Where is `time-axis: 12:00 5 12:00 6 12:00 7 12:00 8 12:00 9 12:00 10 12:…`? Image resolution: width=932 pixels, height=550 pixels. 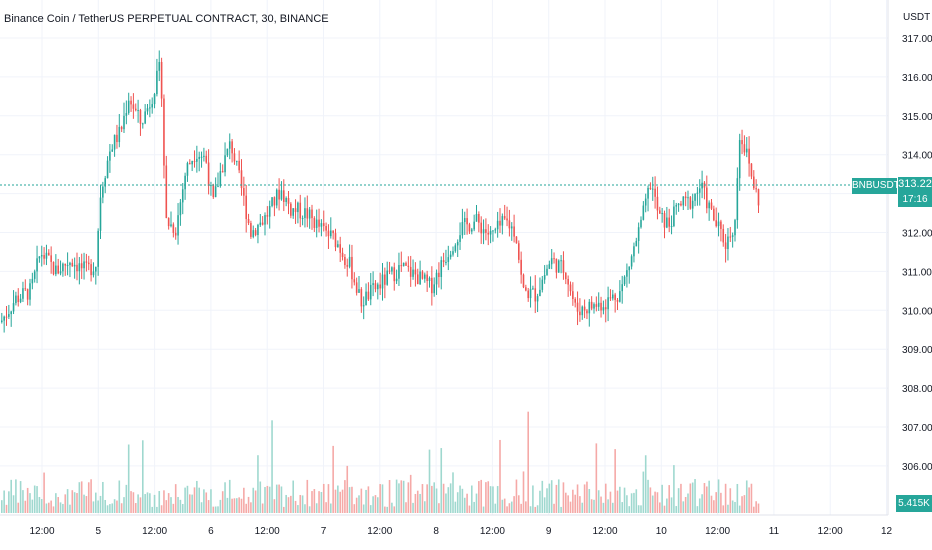
time-axis: 12:00 5 12:00 6 12:00 7 12:00 8 12:00 9 12:00 10 12:… is located at coordinates (460, 531).